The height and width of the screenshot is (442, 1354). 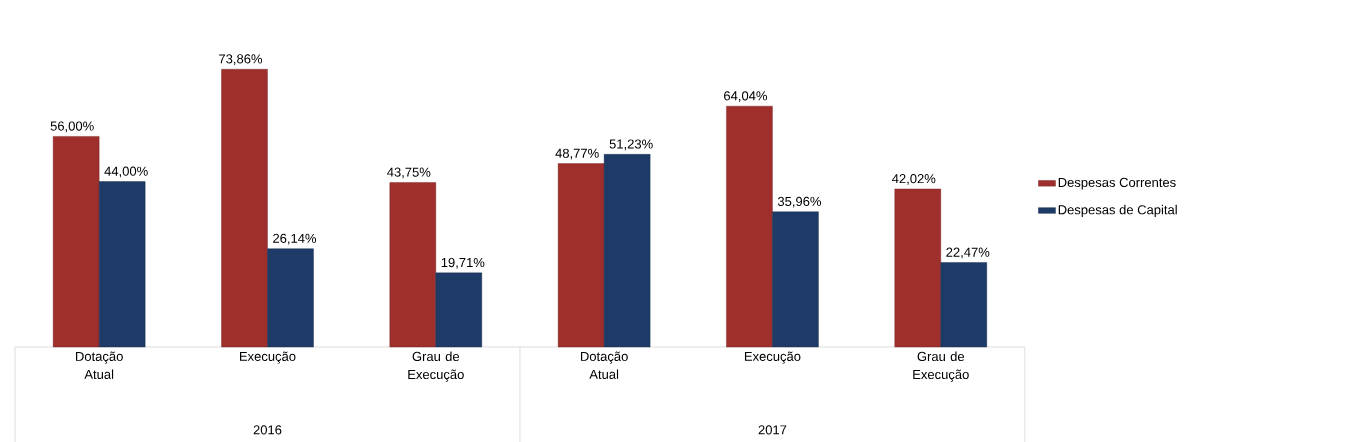 I want to click on data-label: 42,02%, so click(x=914, y=179).